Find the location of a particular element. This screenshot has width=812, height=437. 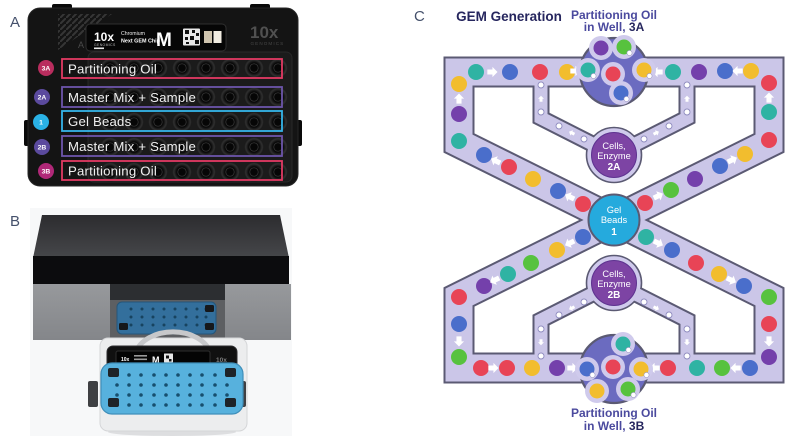

well-3a-label-id: 3A is located at coordinates (637, 27).